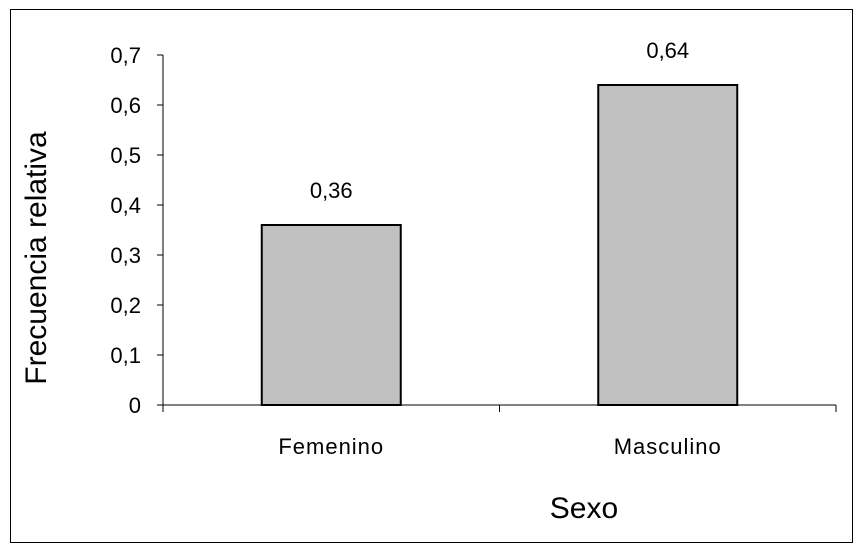 This screenshot has height=550, width=859. Describe the element at coordinates (125, 305) in the screenshot. I see `y-tick-label: 0,2` at that location.